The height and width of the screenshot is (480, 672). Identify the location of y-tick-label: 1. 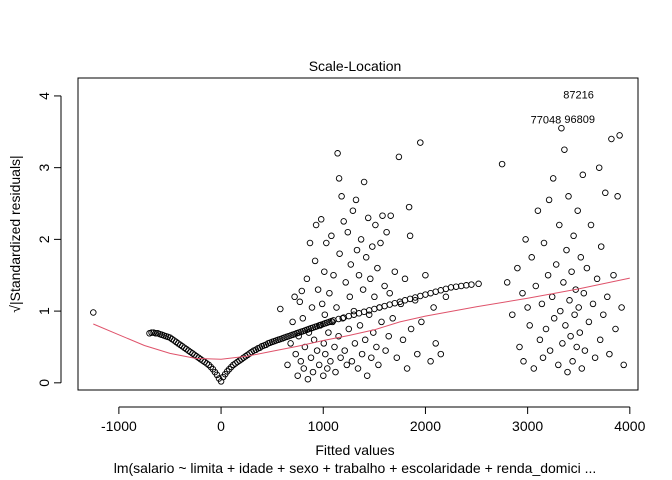
(44, 311).